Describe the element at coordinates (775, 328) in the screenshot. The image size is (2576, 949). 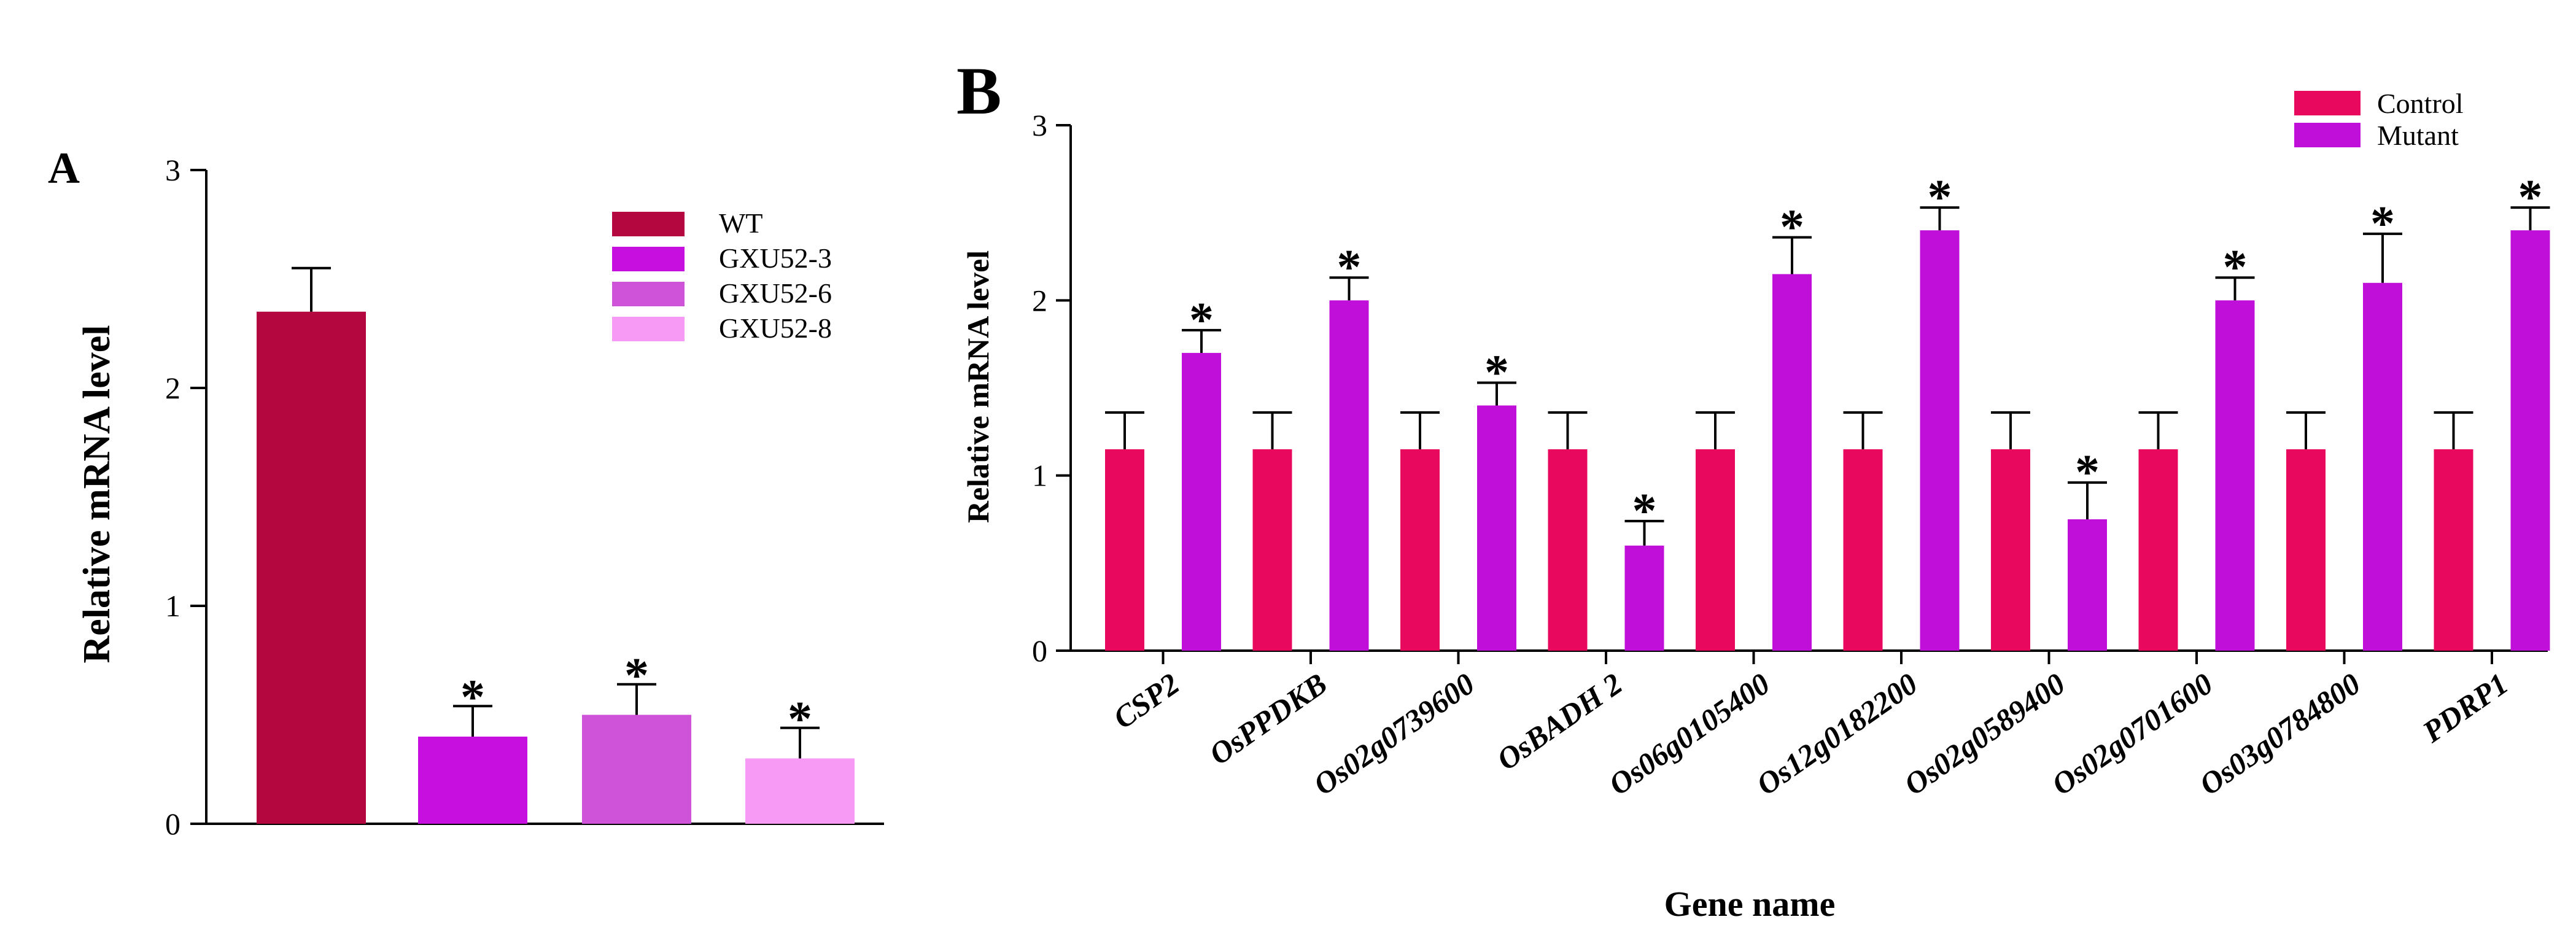
I see `panel-a-legend-label: GXU52-8` at that location.